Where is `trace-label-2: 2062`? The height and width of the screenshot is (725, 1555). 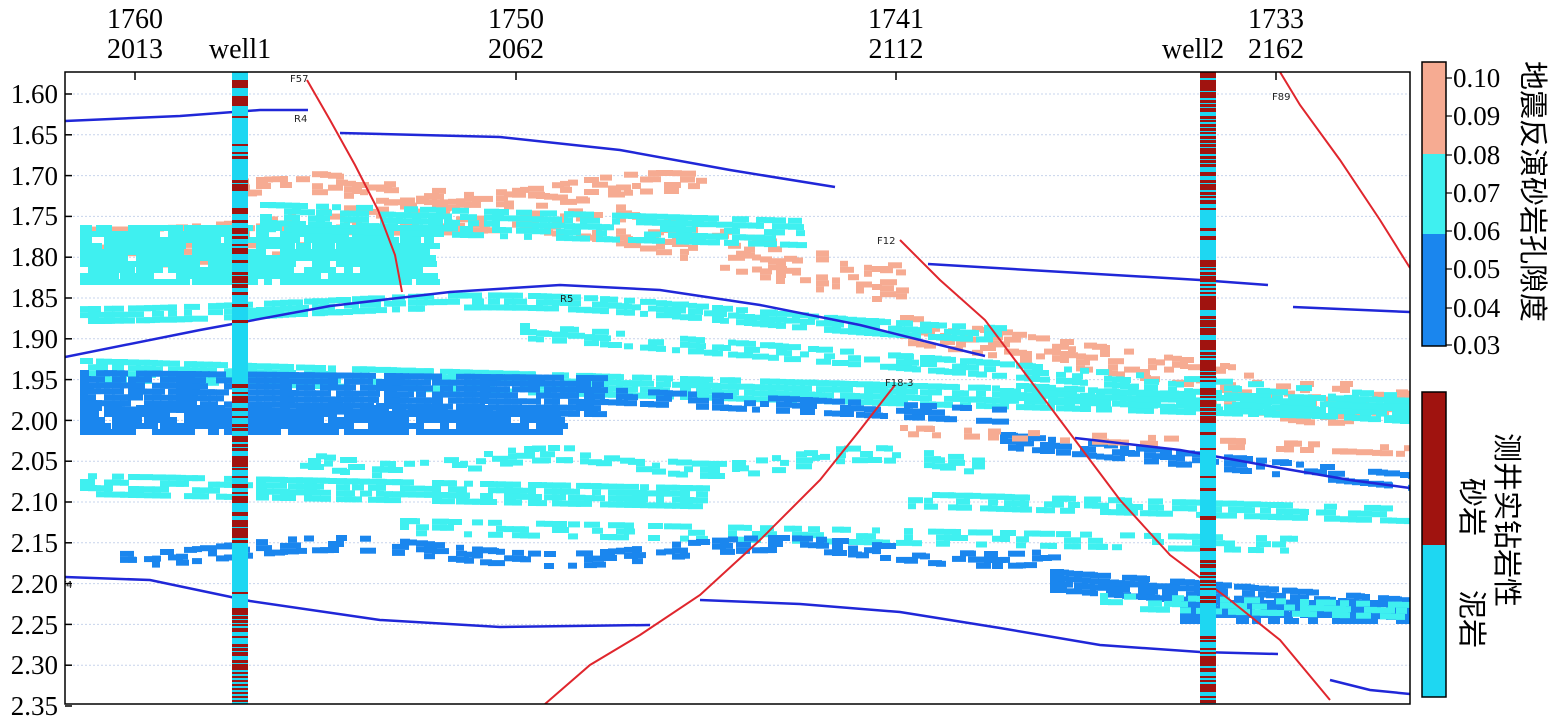
trace-label-2: 2062 is located at coordinates (516, 49).